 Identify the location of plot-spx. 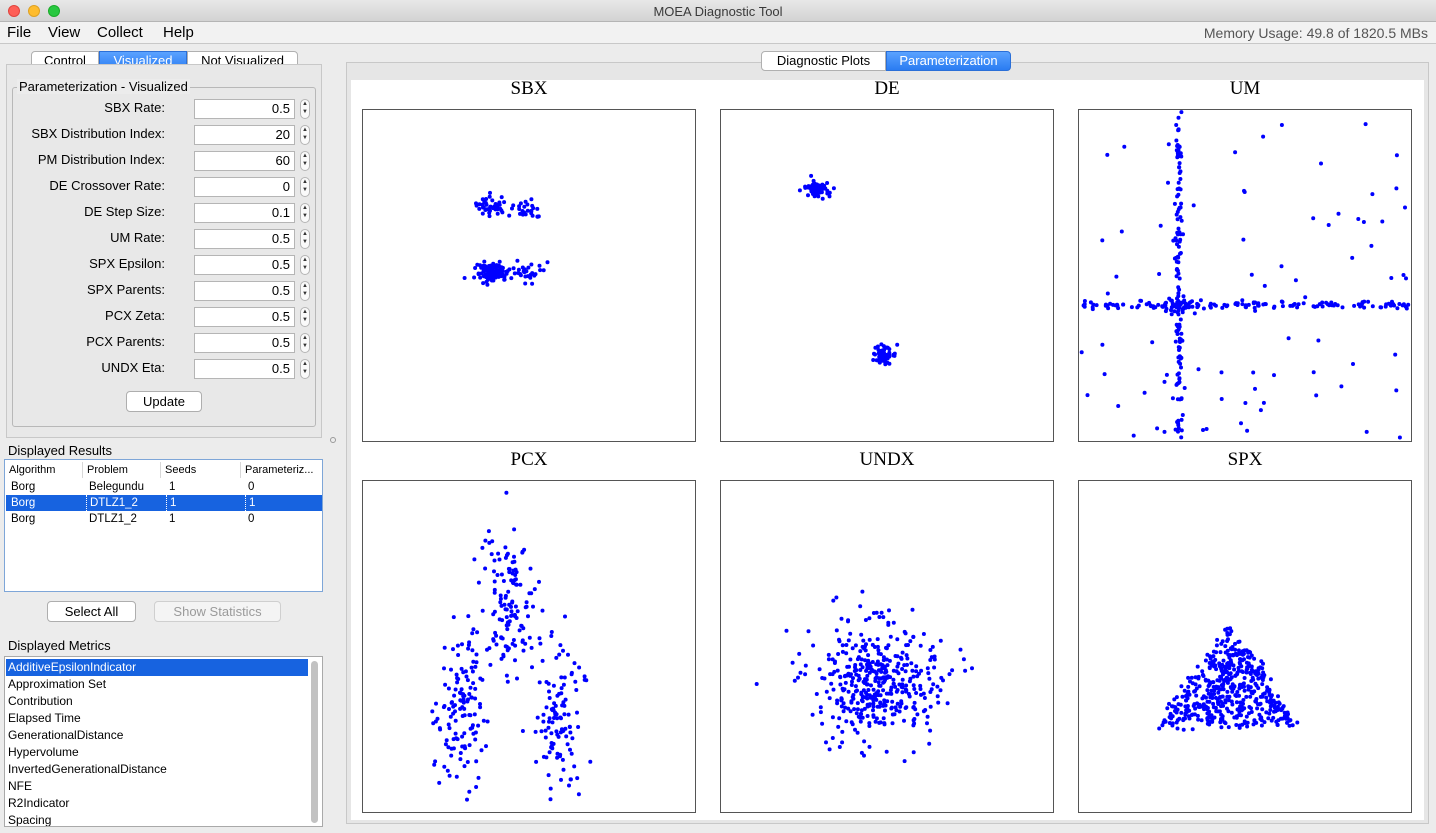
(1245, 646).